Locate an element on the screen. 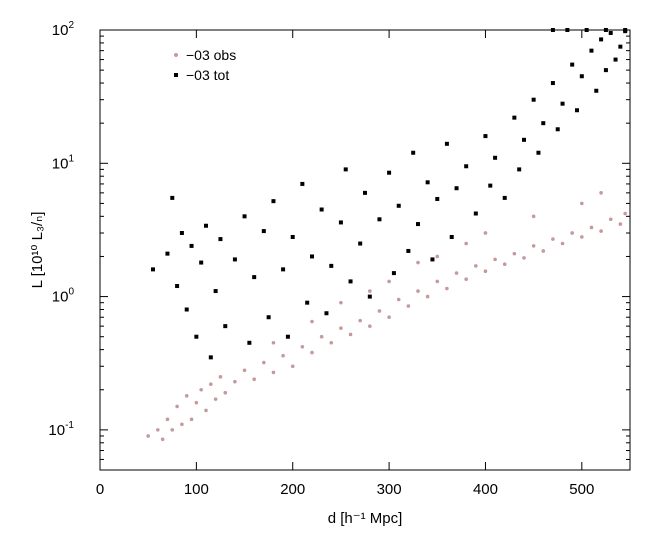 This screenshot has width=653, height=542. y-axis-label: L [10¹⁰ L₃/ₙ] is located at coordinates (37, 250).